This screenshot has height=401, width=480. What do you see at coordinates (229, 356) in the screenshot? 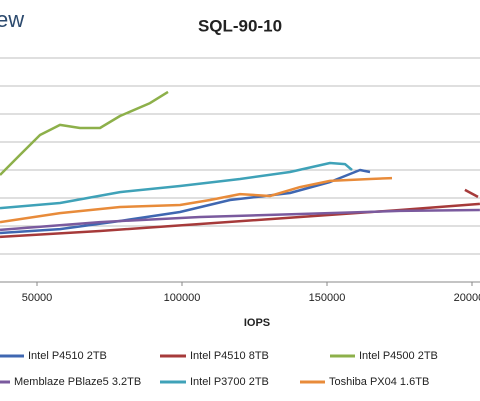
I see `legend-label: Intel P4510 8TB` at bounding box center [229, 356].